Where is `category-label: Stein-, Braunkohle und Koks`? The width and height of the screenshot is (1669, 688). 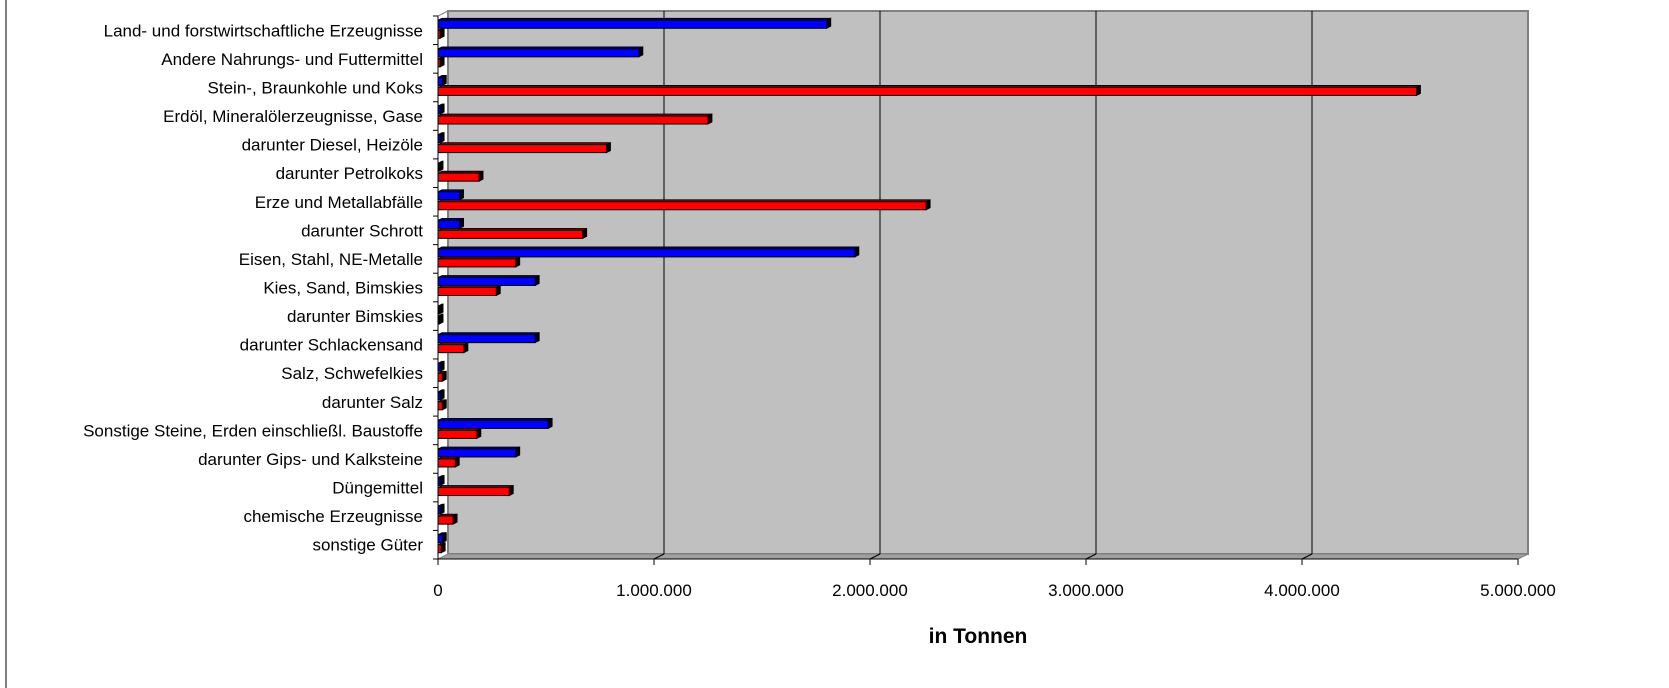
category-label: Stein-, Braunkohle und Koks is located at coordinates (315, 87).